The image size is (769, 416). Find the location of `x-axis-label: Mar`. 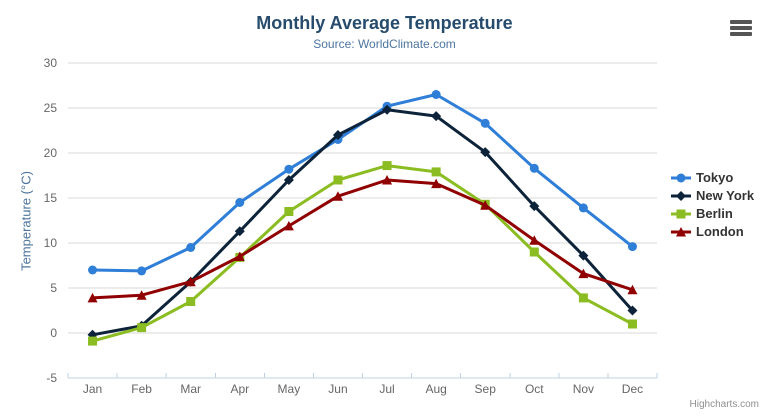

x-axis-label: Mar is located at coordinates (190, 389).